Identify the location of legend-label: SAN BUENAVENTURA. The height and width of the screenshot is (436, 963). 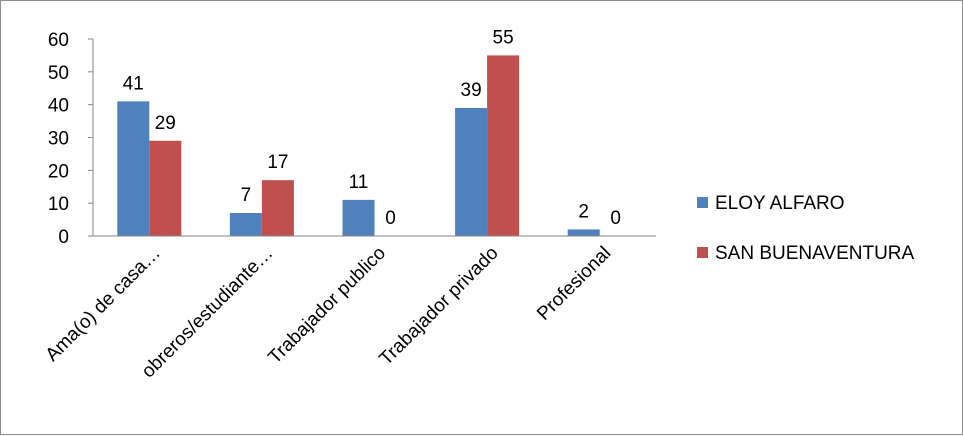
(815, 253).